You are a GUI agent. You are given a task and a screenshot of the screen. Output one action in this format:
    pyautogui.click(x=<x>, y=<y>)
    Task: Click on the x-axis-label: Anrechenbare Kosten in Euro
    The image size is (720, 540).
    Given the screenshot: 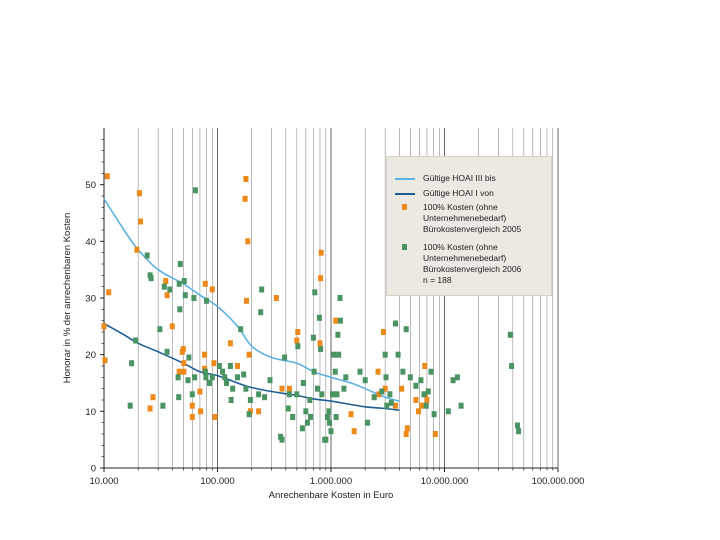 What is the action you would take?
    pyautogui.click(x=331, y=495)
    